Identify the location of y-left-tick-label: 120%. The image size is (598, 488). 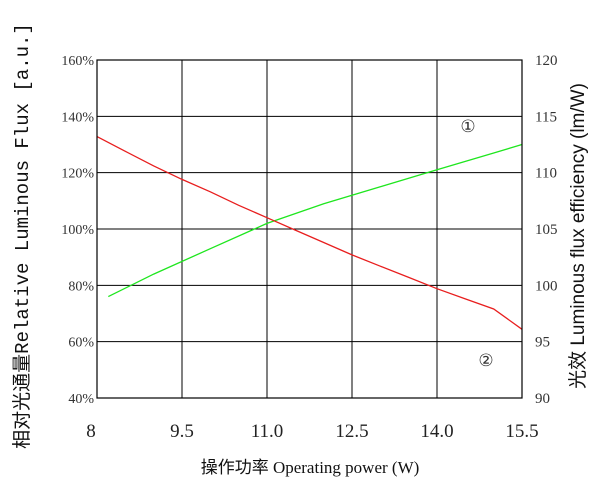
(77, 174).